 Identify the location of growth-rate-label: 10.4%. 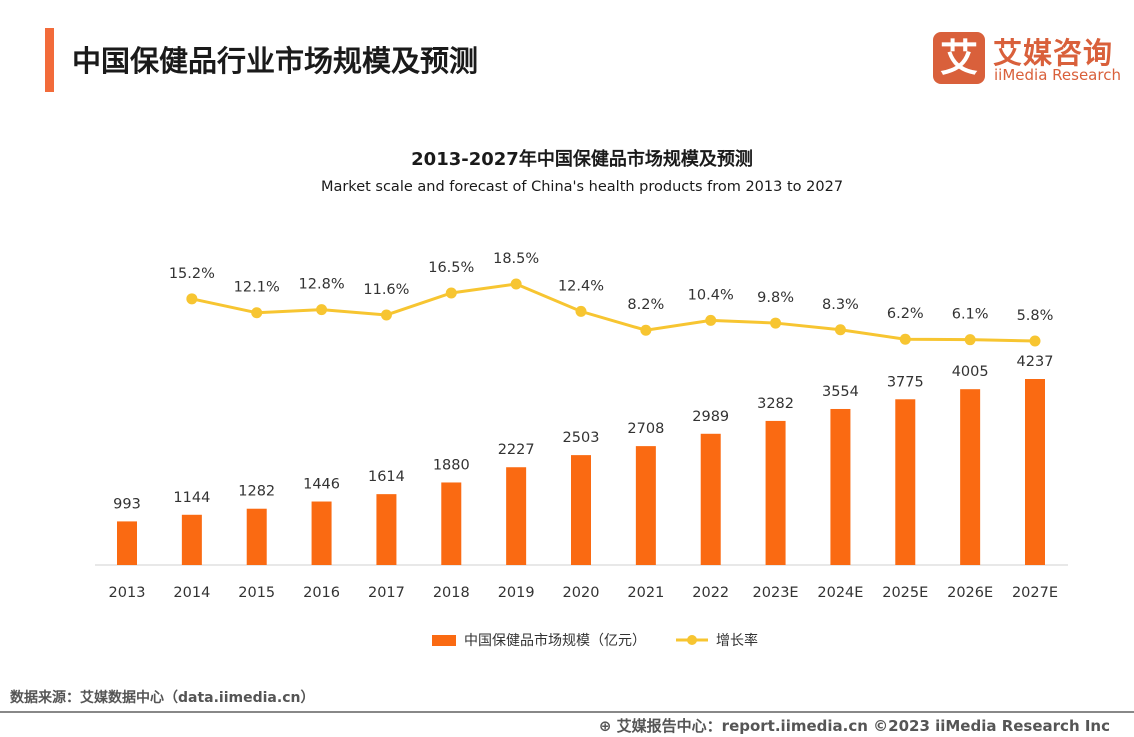
(711, 295).